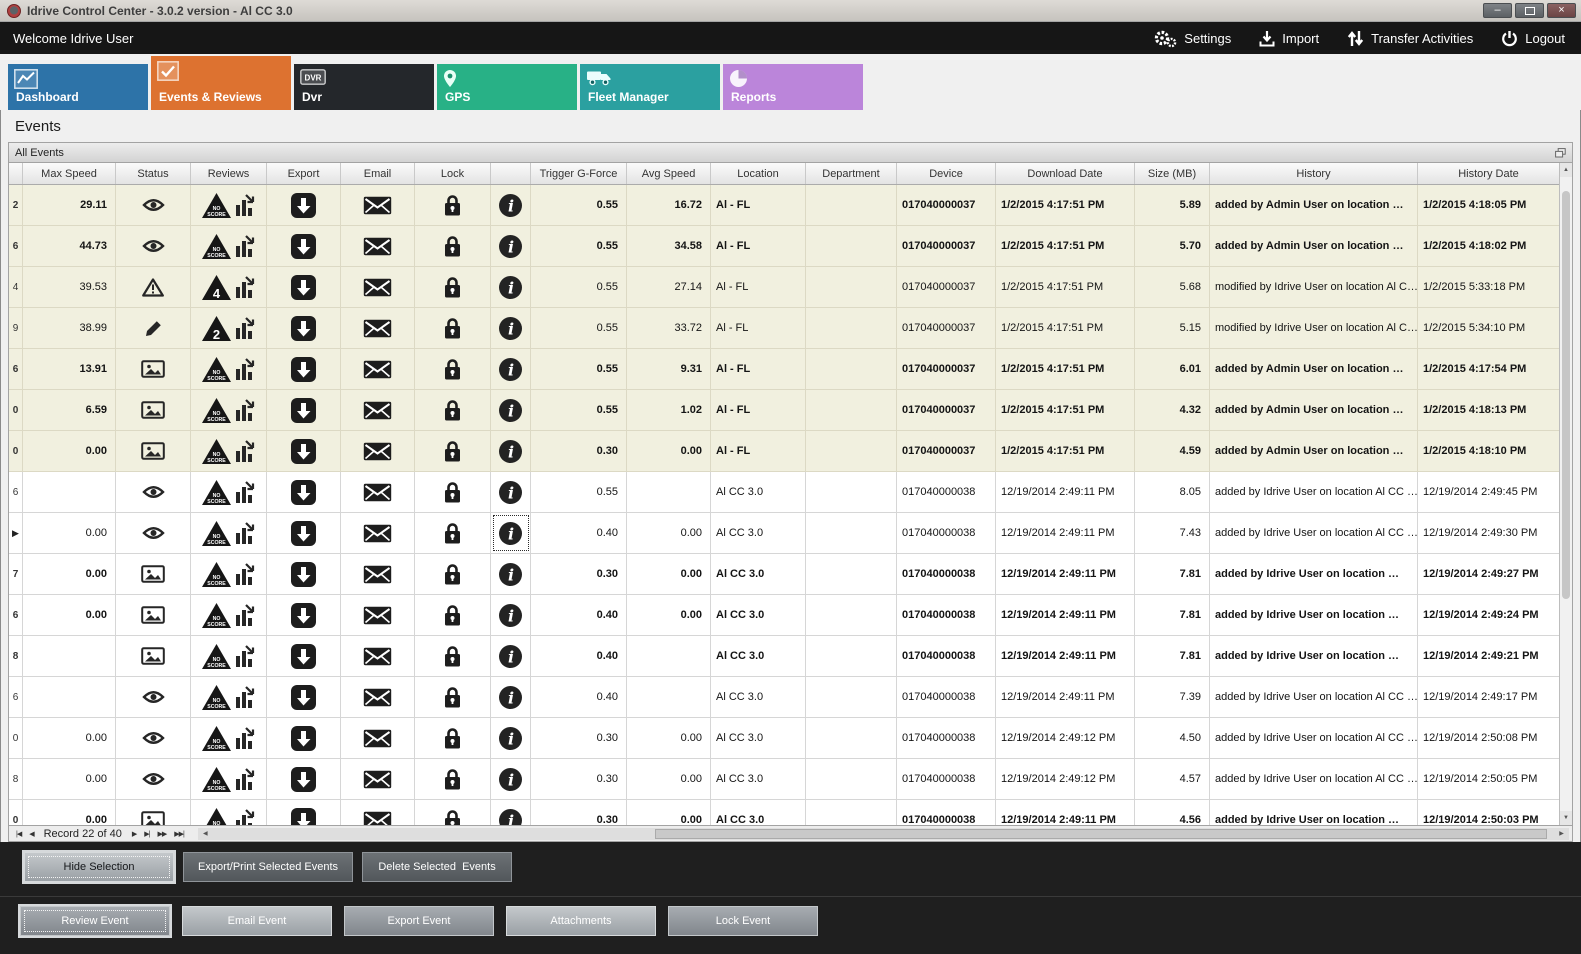  I want to click on logout-button: Logout, so click(1533, 38).